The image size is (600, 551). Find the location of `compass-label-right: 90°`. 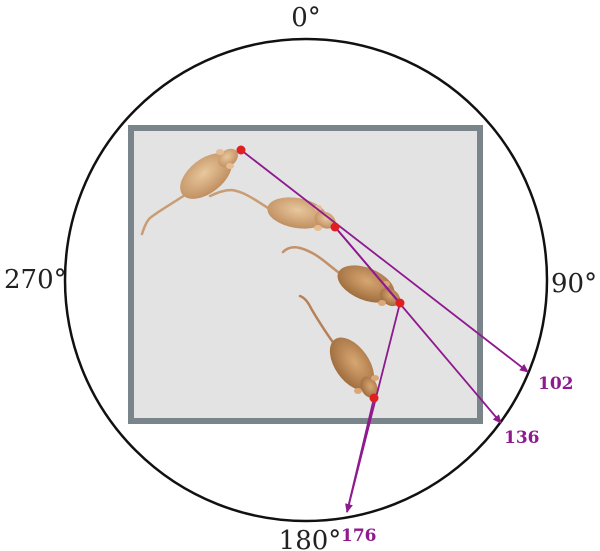

compass-label-right: 90° is located at coordinates (574, 284).